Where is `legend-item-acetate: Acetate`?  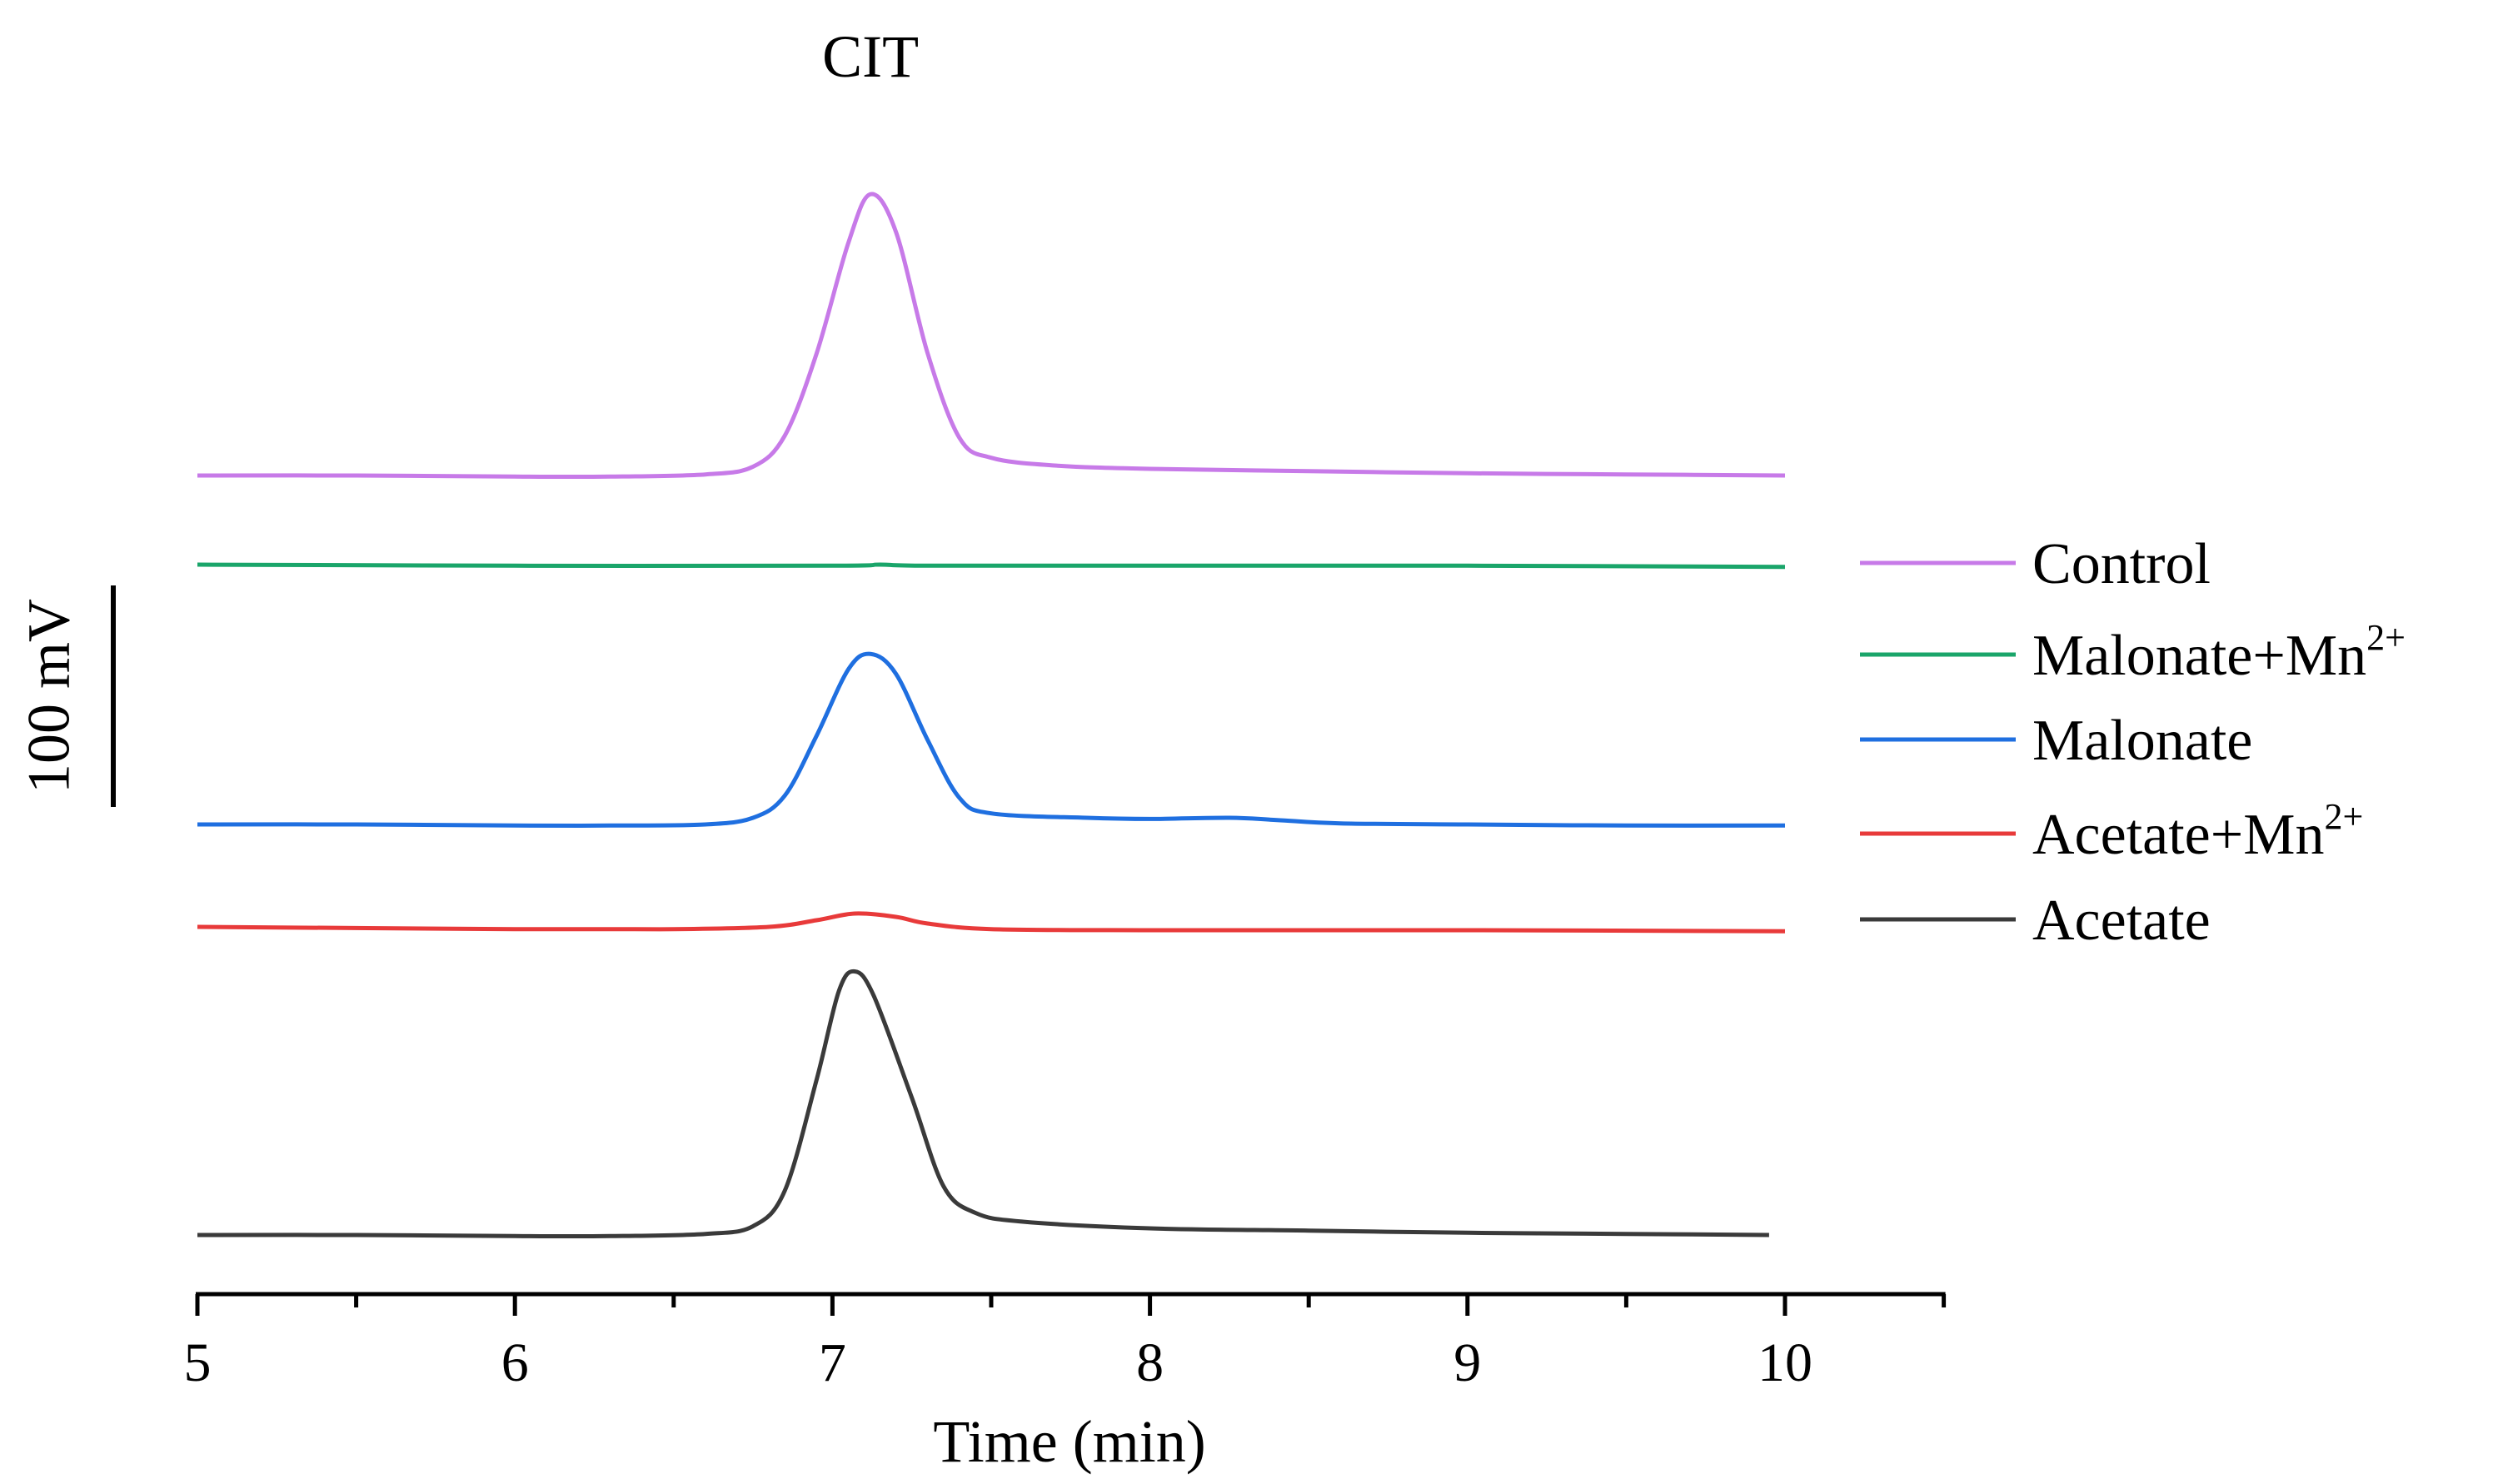
legend-item-acetate: Acetate is located at coordinates (2035, 921).